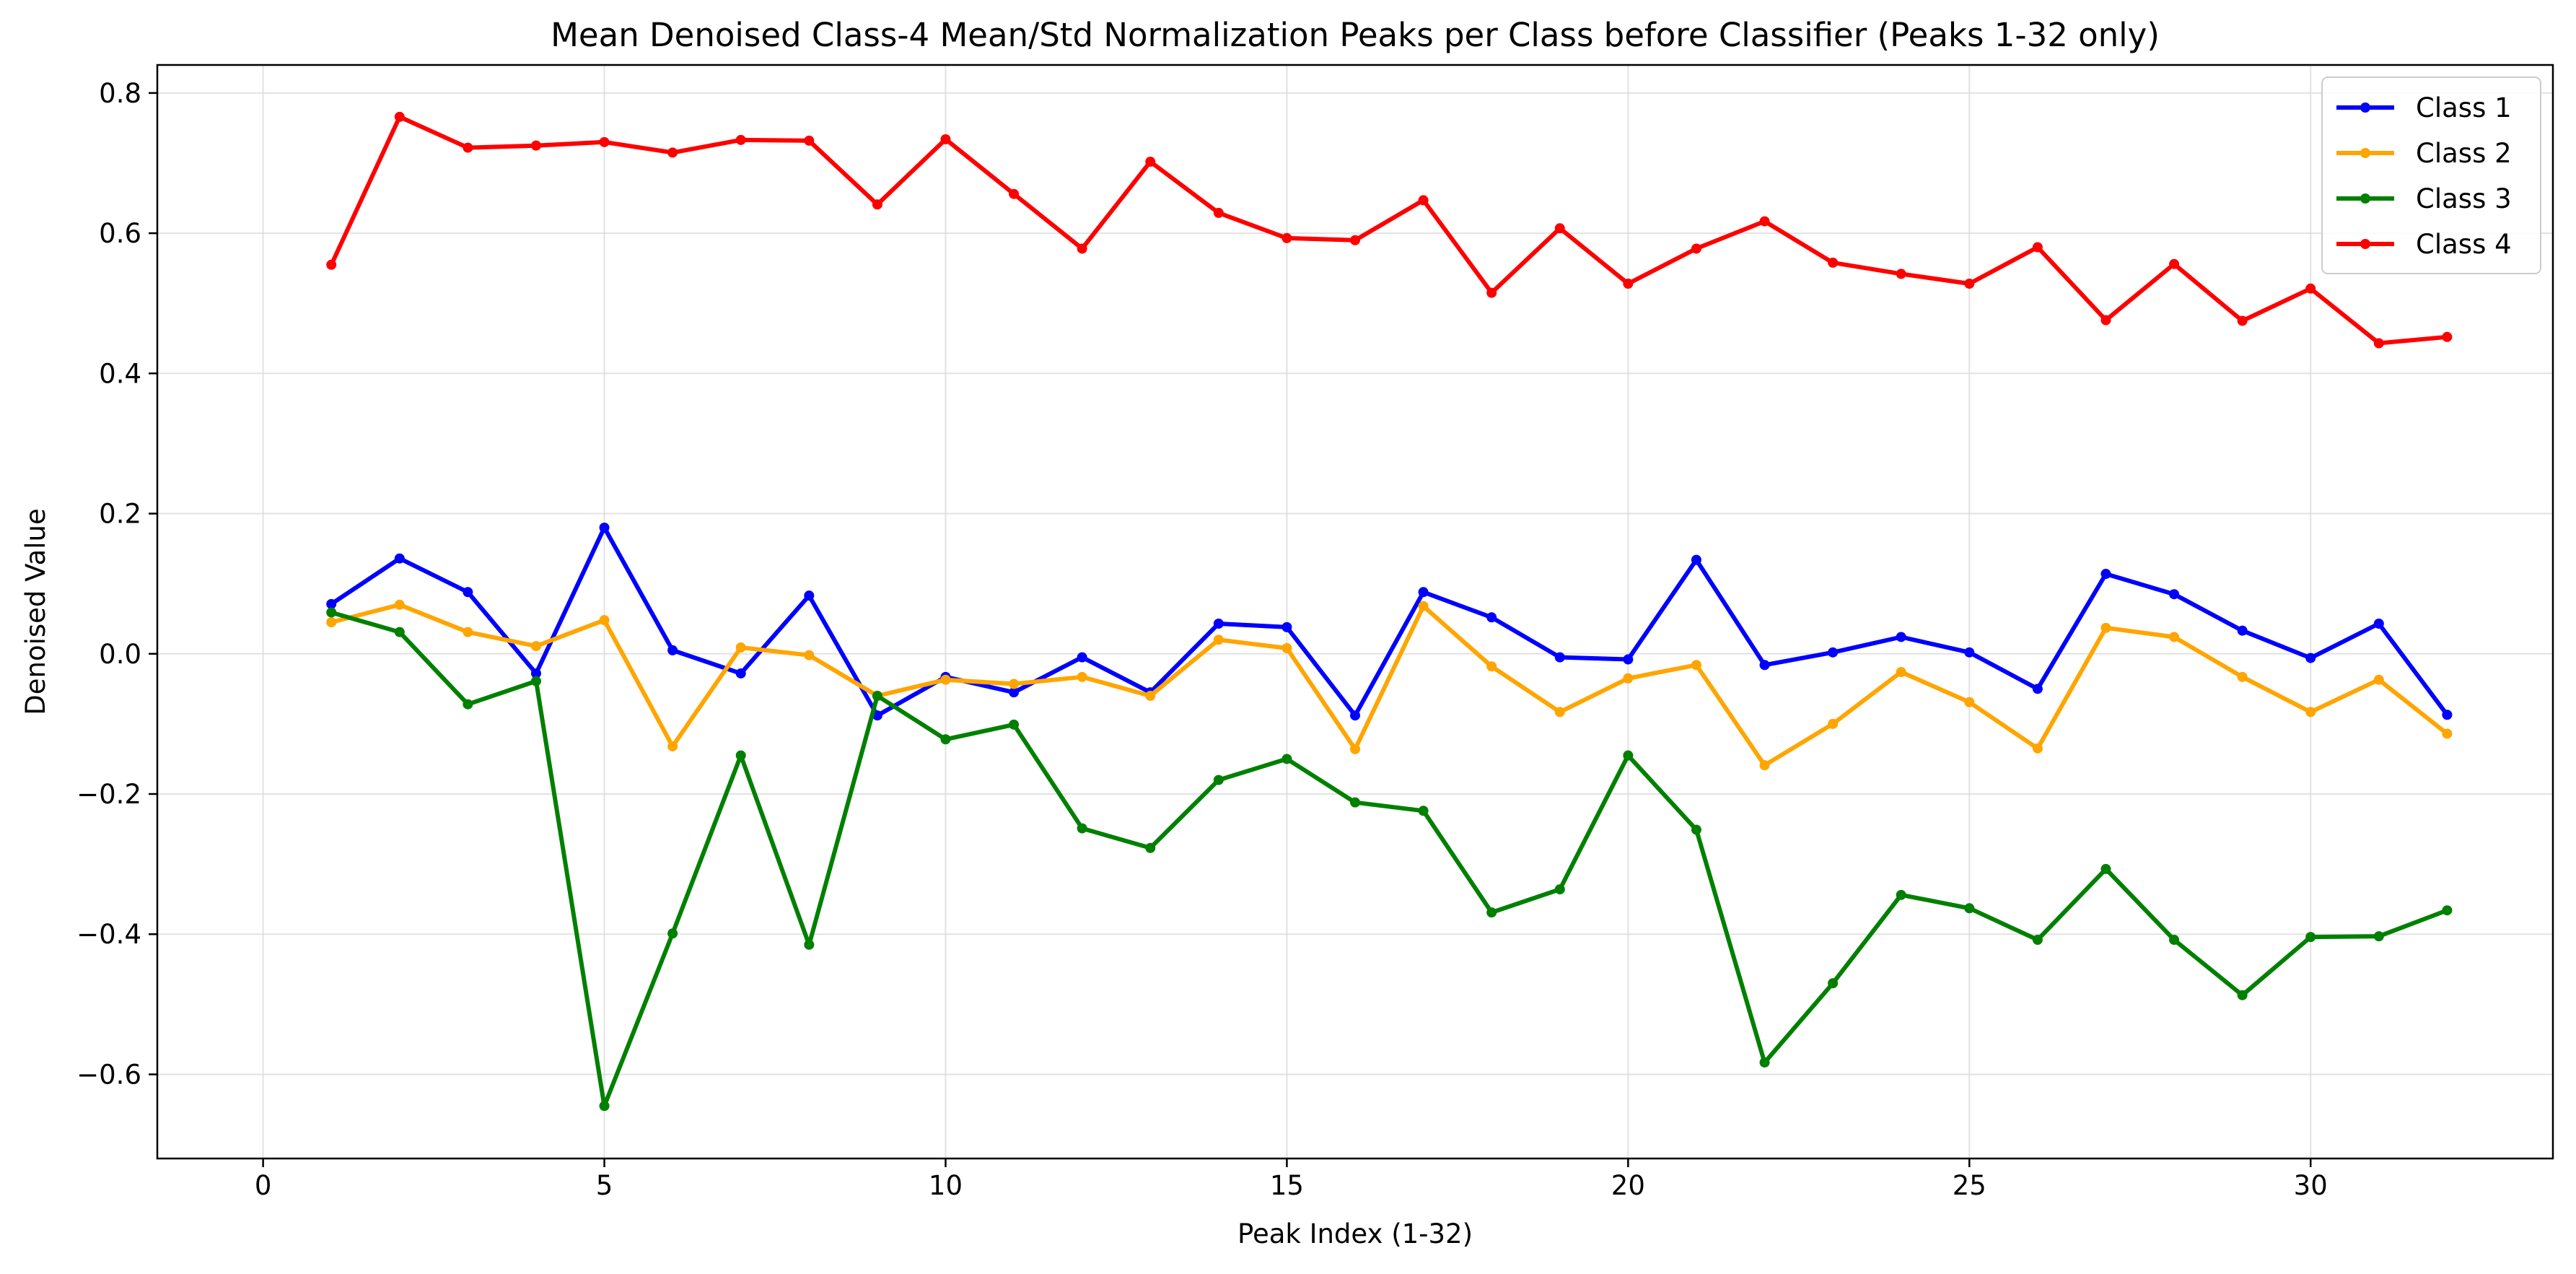 This screenshot has width=2576, height=1274. I want to click on legend-frame, so click(2431, 175).